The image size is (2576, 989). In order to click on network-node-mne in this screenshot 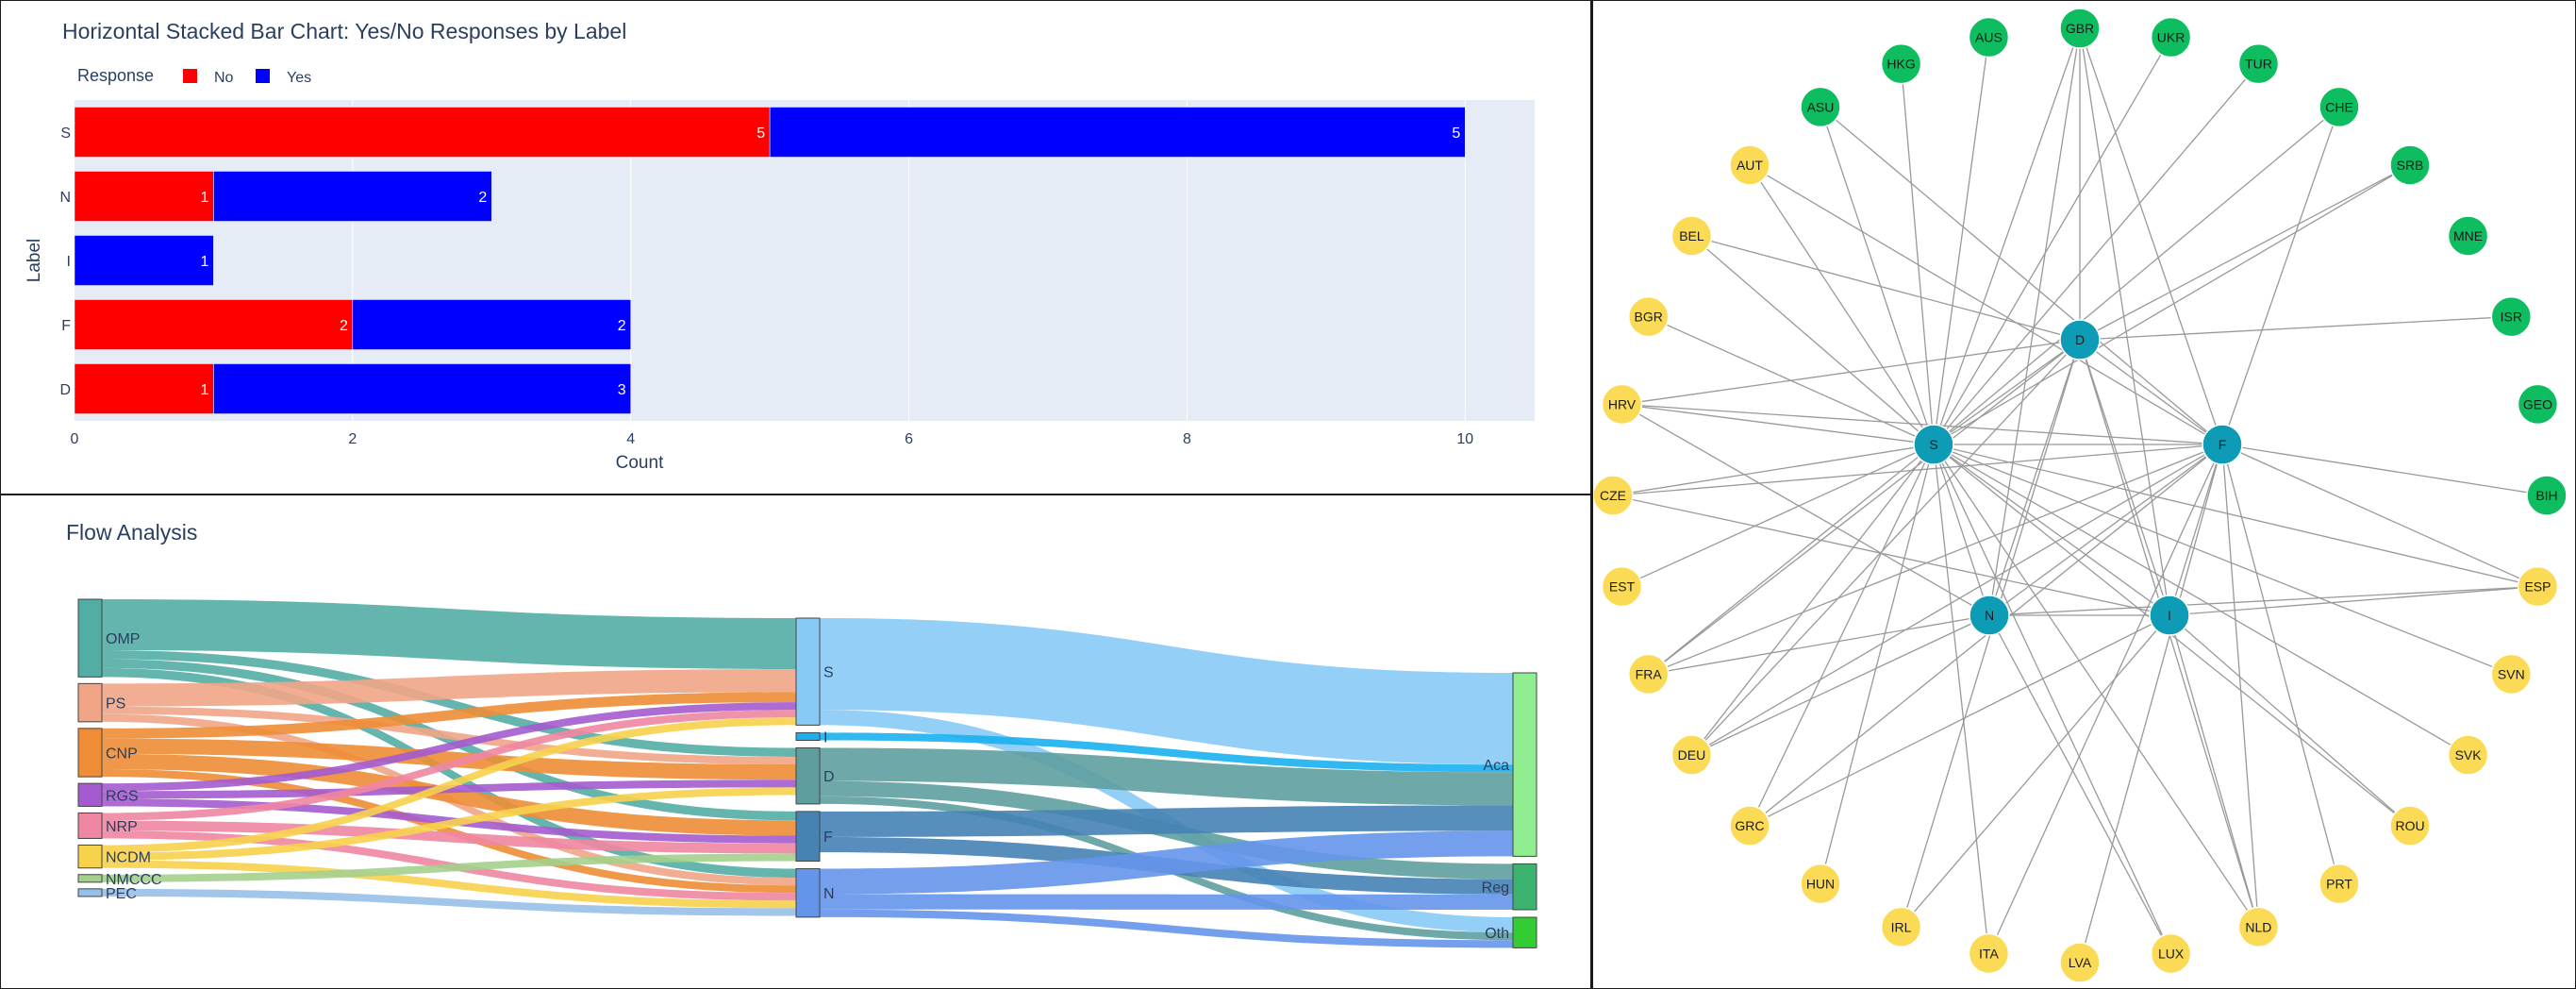, I will do `click(2468, 236)`.